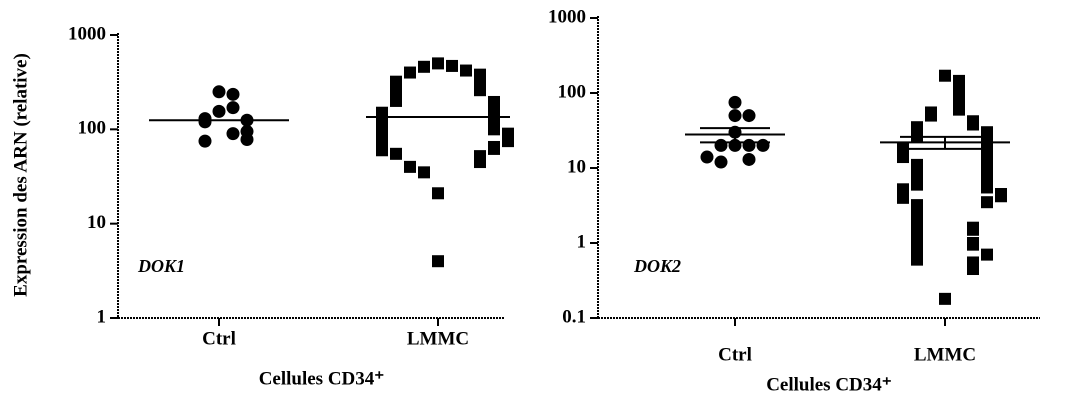 The width and height of the screenshot is (1066, 401). Describe the element at coordinates (20, 175) in the screenshot. I see `y-axis-label: Expression des ARN (relative)` at that location.